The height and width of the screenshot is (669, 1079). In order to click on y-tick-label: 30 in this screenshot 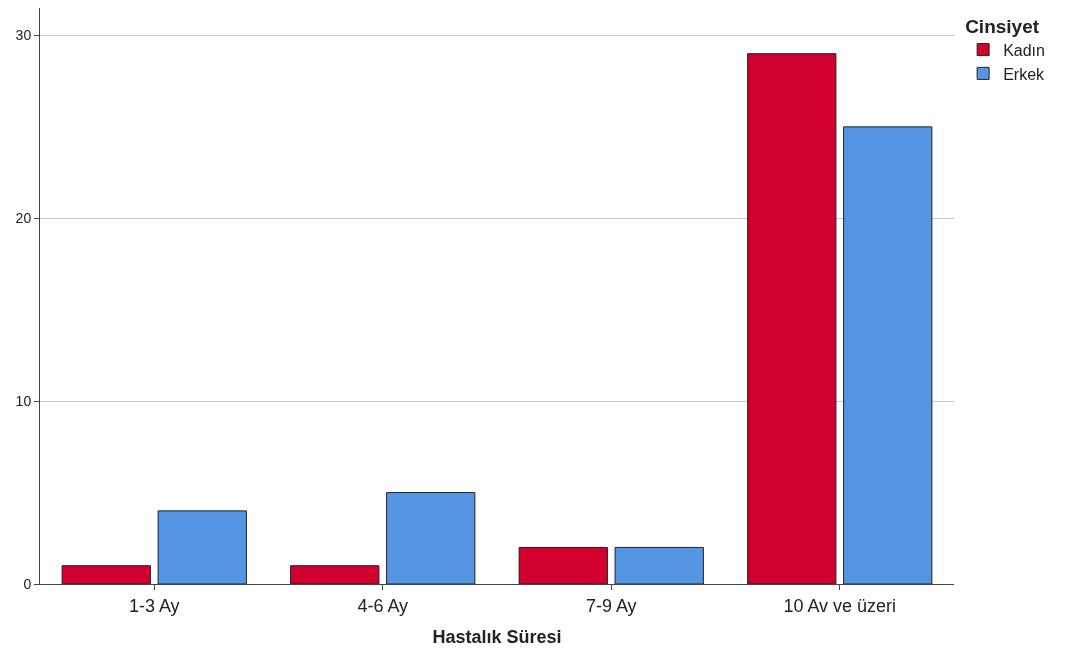, I will do `click(23, 35)`.